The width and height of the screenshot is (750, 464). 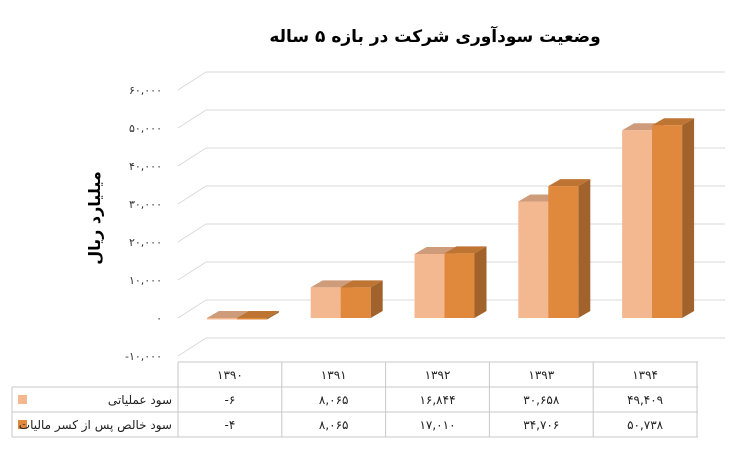 What do you see at coordinates (434, 36) in the screenshot?
I see `chart-title: وضعیت سودآوری شرکت در بازه ۵ ساله` at bounding box center [434, 36].